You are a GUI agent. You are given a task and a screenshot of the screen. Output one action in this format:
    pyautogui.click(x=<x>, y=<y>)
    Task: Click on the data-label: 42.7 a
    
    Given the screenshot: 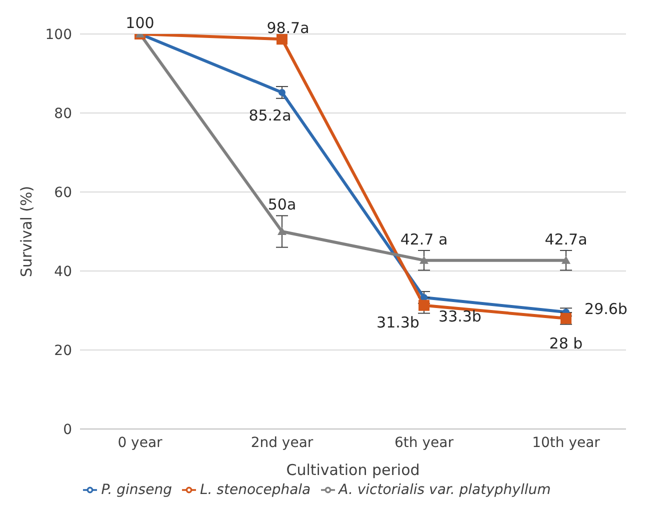 What is the action you would take?
    pyautogui.click(x=424, y=239)
    